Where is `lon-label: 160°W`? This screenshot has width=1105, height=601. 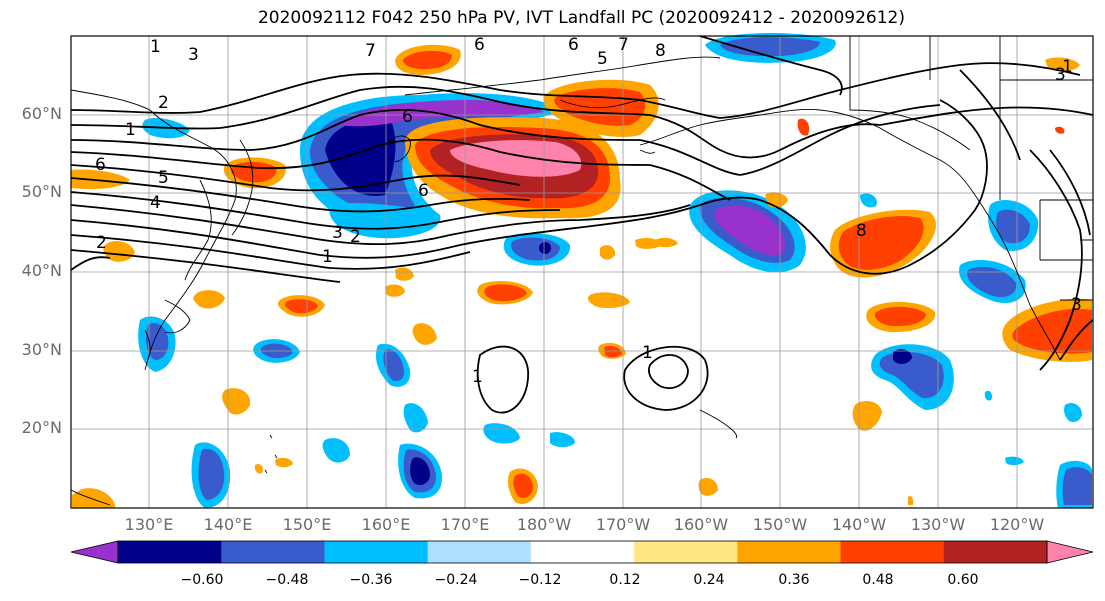 lon-label: 160°W is located at coordinates (701, 524).